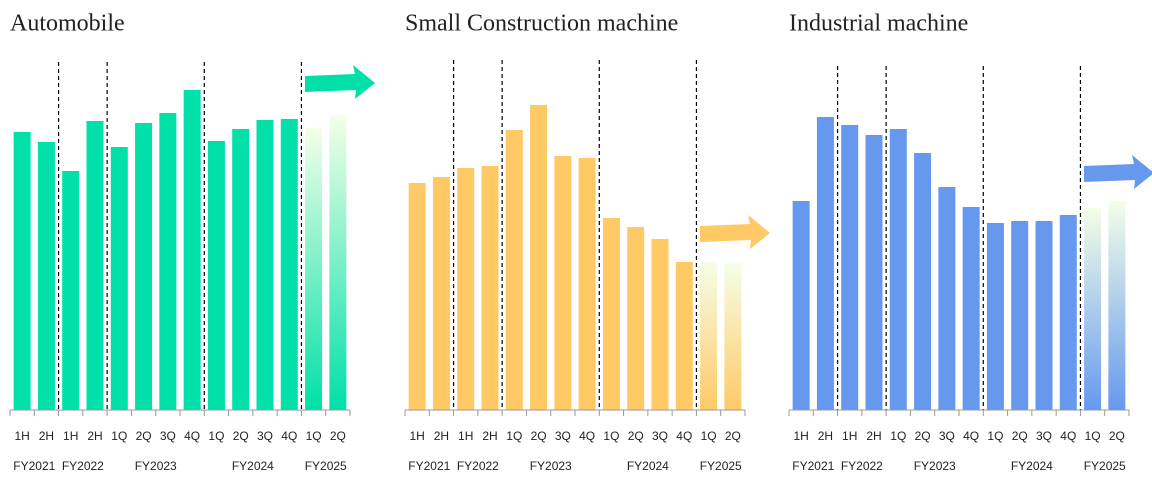 This screenshot has width=1152, height=477. Describe the element at coordinates (67, 24) in the screenshot. I see `chart-title: Automobile` at that location.